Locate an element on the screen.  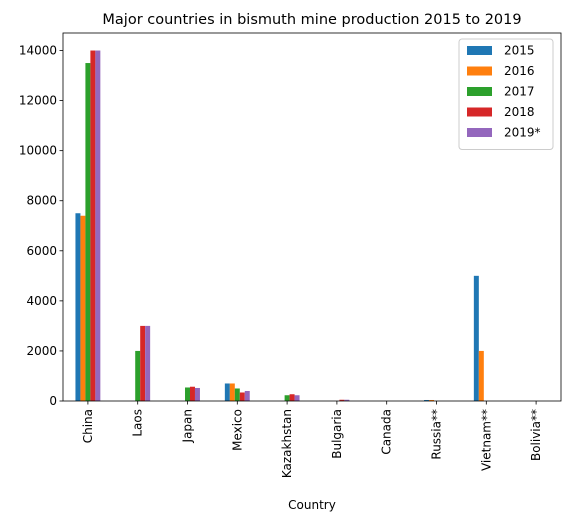
bar-russia-2016 is located at coordinates (432, 400).